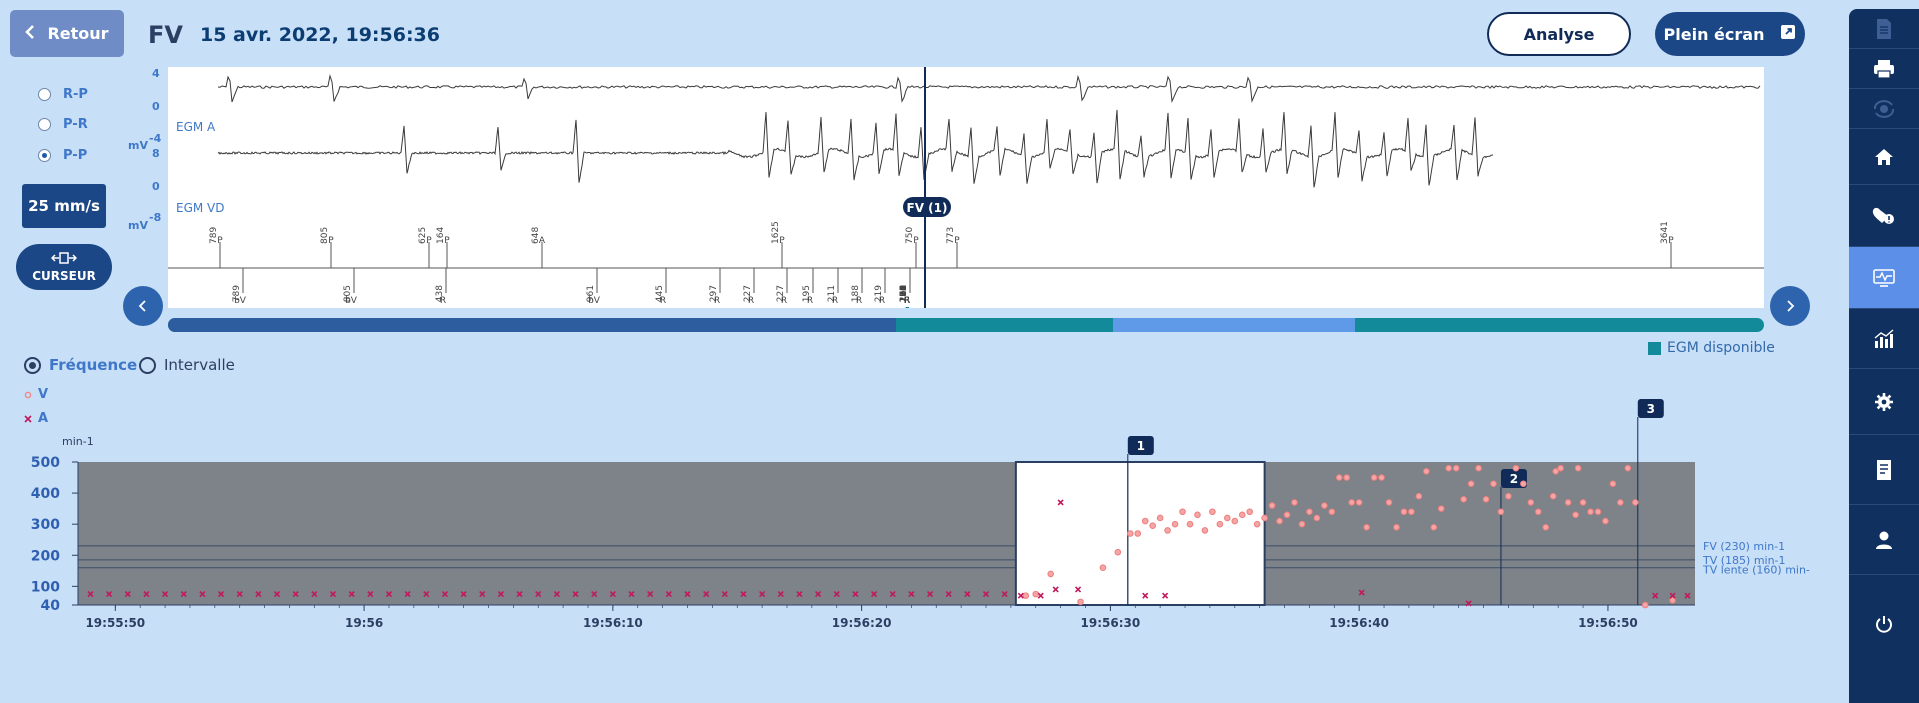 The image size is (1919, 703). What do you see at coordinates (1884, 470) in the screenshot?
I see `sidebar-report` at bounding box center [1884, 470].